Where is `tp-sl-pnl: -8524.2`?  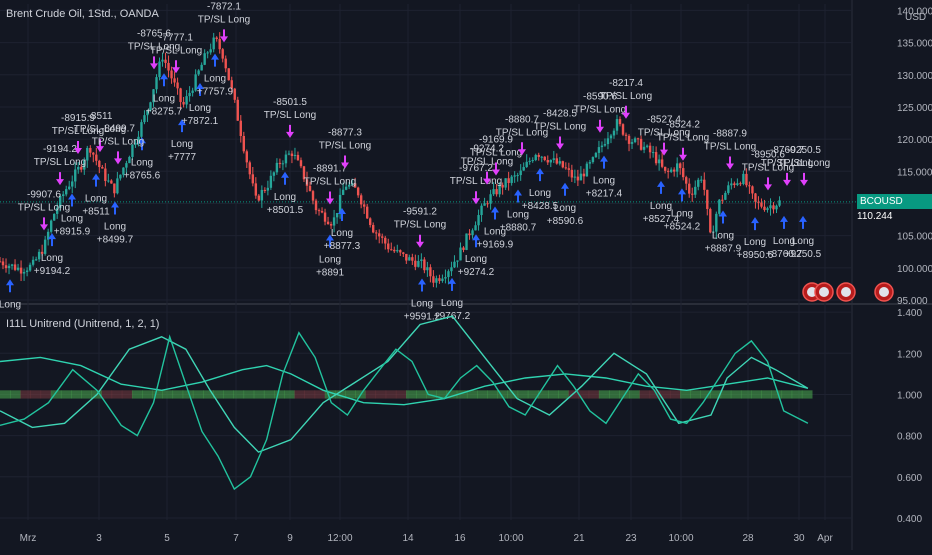
tp-sl-pnl: -8524.2 is located at coordinates (683, 125).